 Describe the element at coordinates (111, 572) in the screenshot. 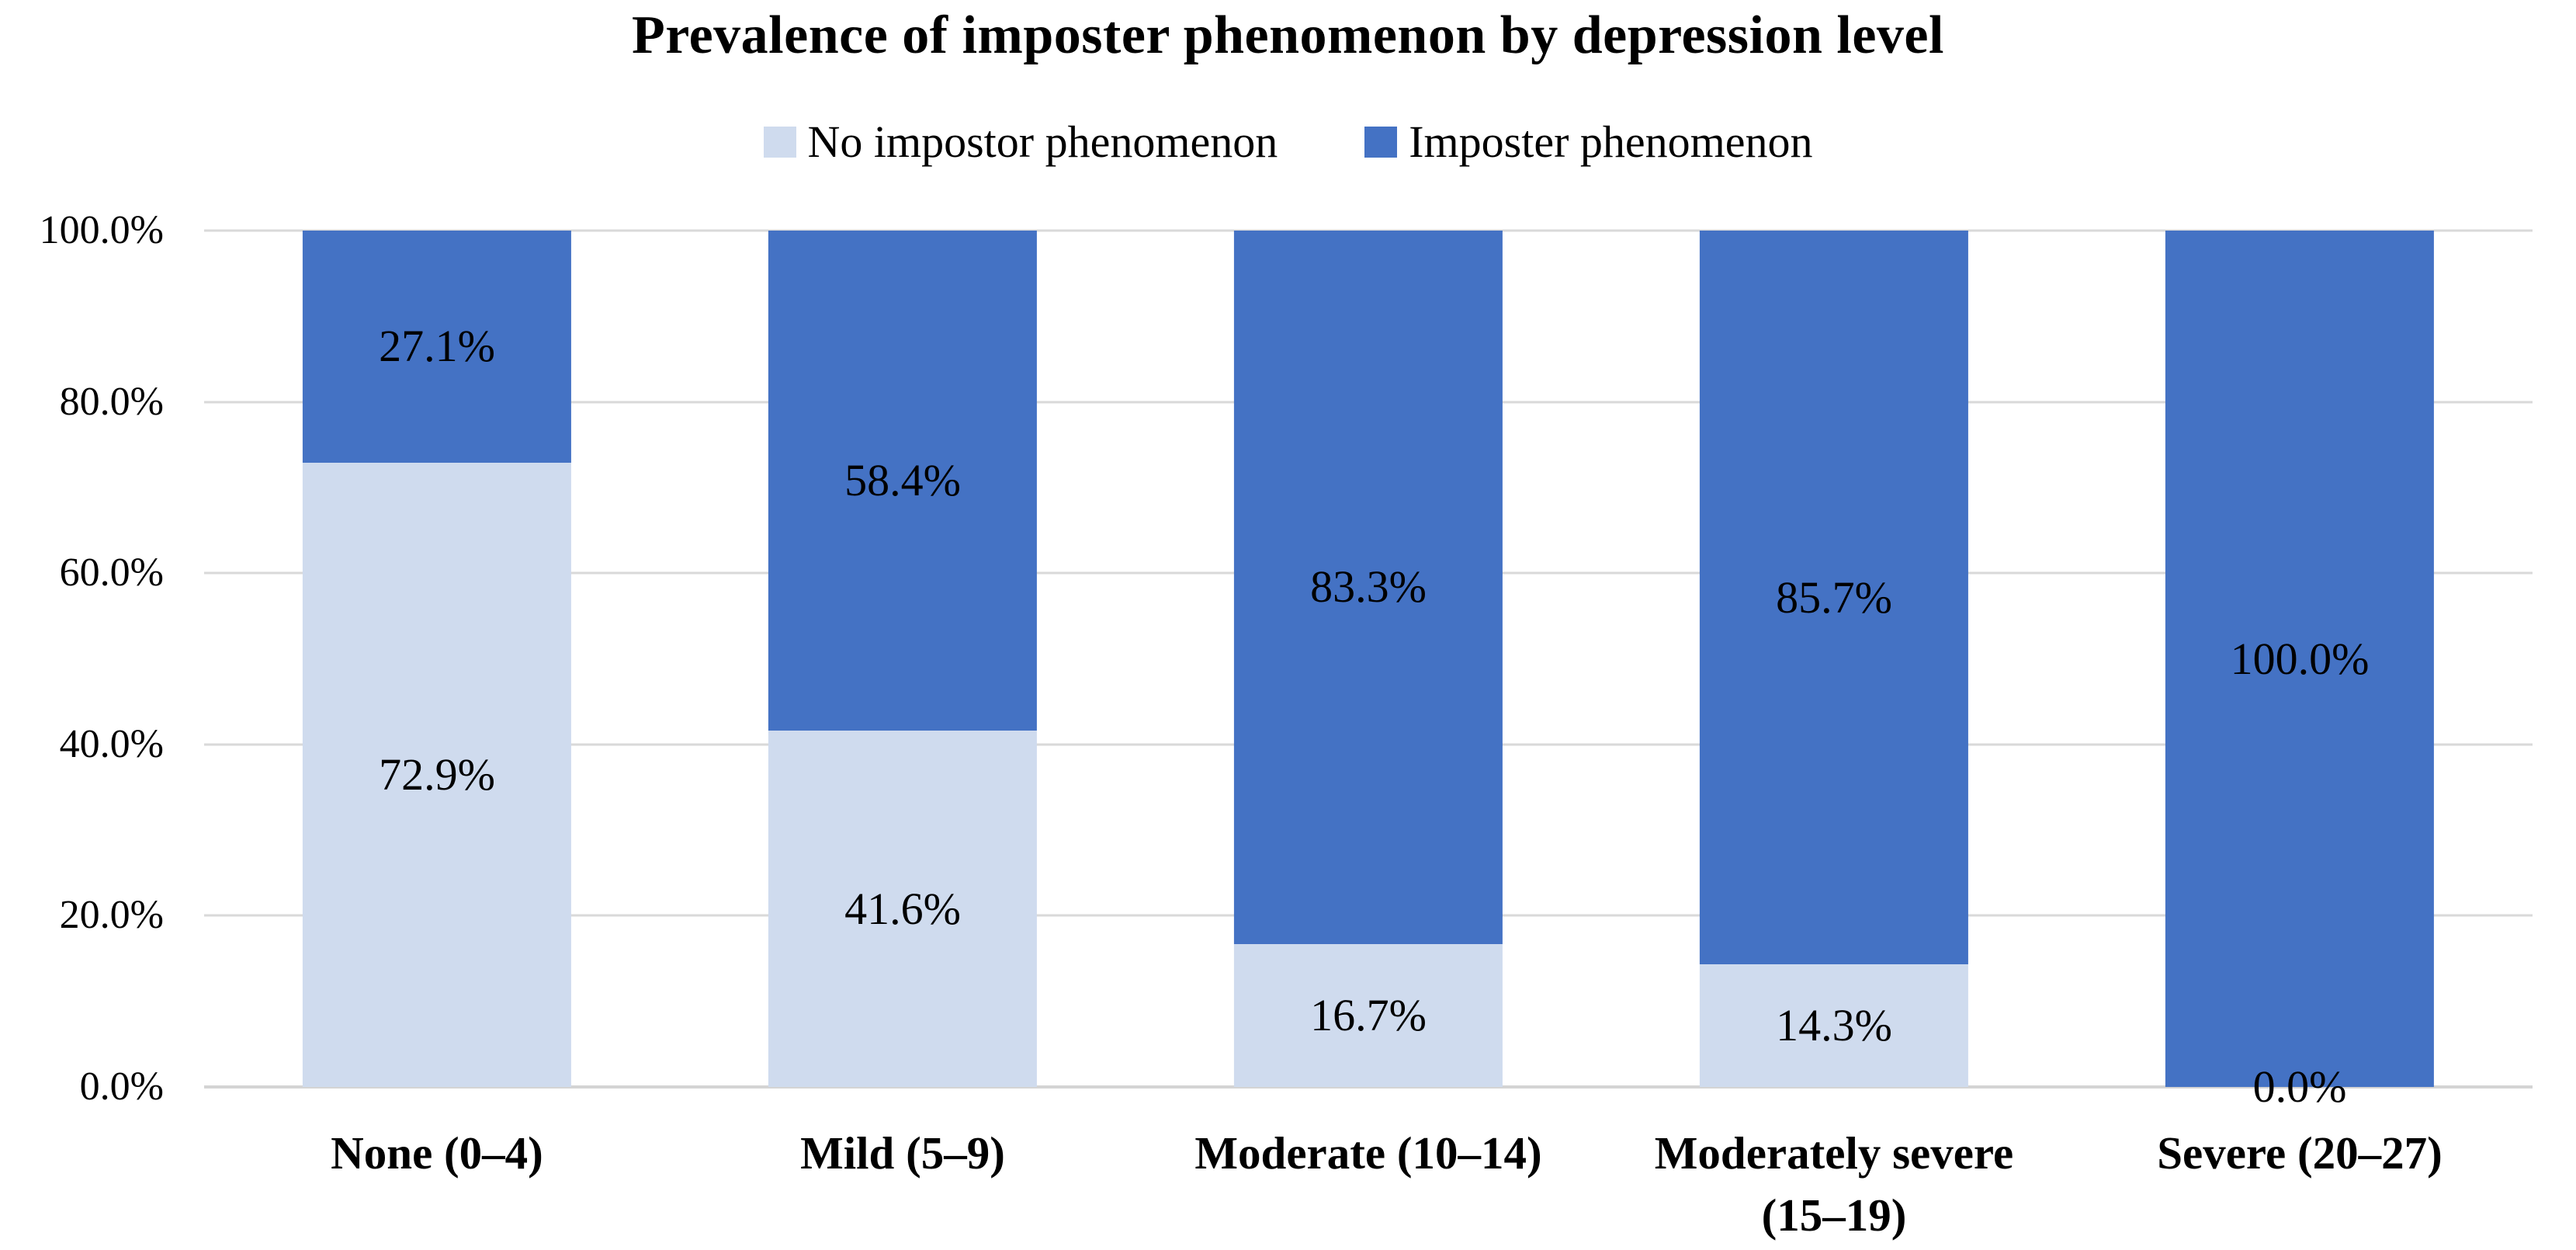

I see `y-tick-label: 60.0%` at that location.